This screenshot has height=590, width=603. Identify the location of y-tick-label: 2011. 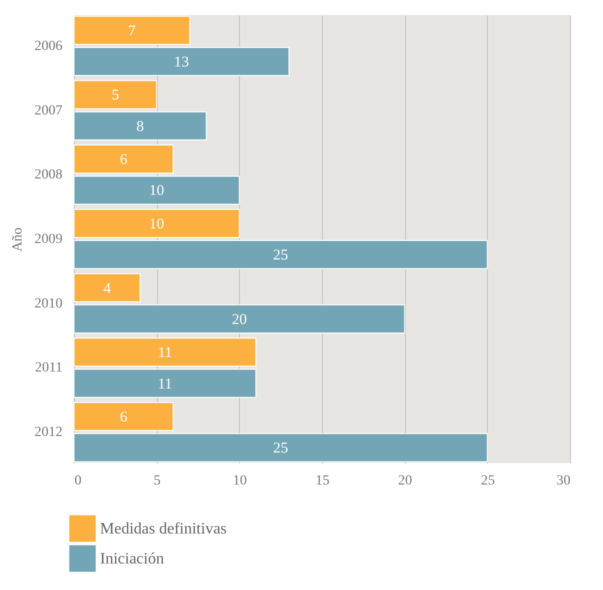
(48, 368).